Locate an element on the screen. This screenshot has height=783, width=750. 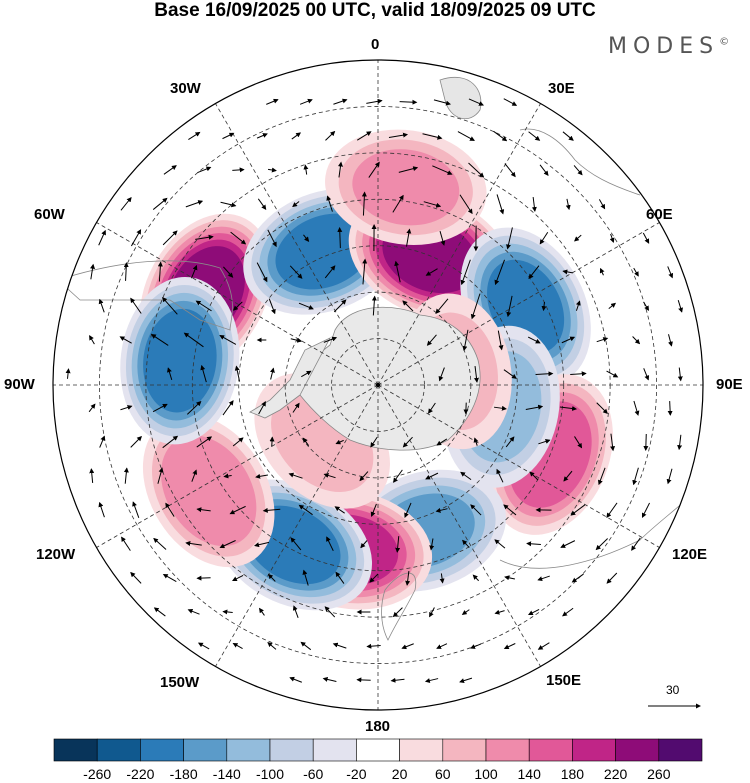
colorbar-label: -220 is located at coordinates (140, 774).